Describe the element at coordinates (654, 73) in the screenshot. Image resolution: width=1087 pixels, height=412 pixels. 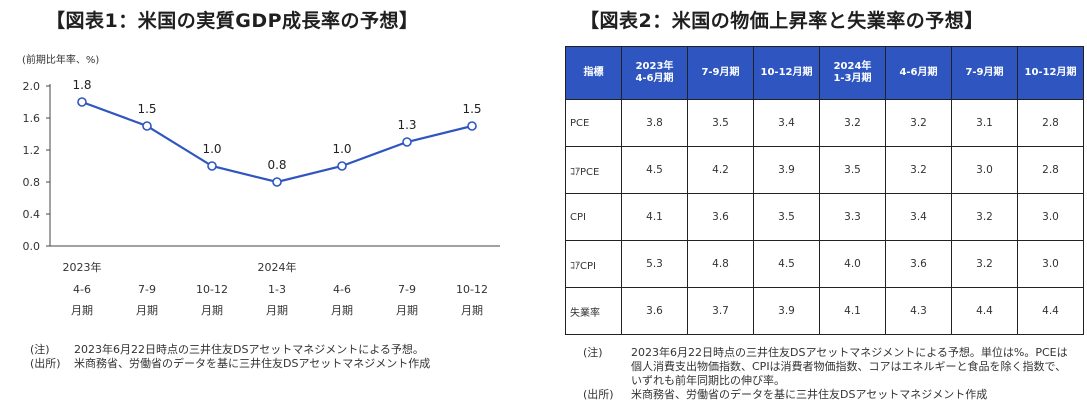
I see `table-column-header: 2023年 4-6月期` at that location.